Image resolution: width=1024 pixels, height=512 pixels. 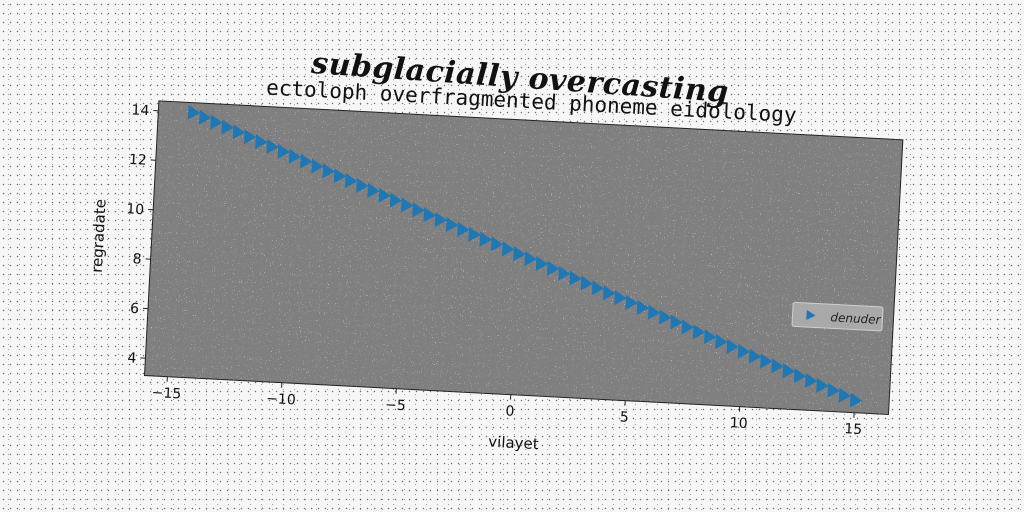 I want to click on y-tick-label: 6, so click(x=135, y=309).